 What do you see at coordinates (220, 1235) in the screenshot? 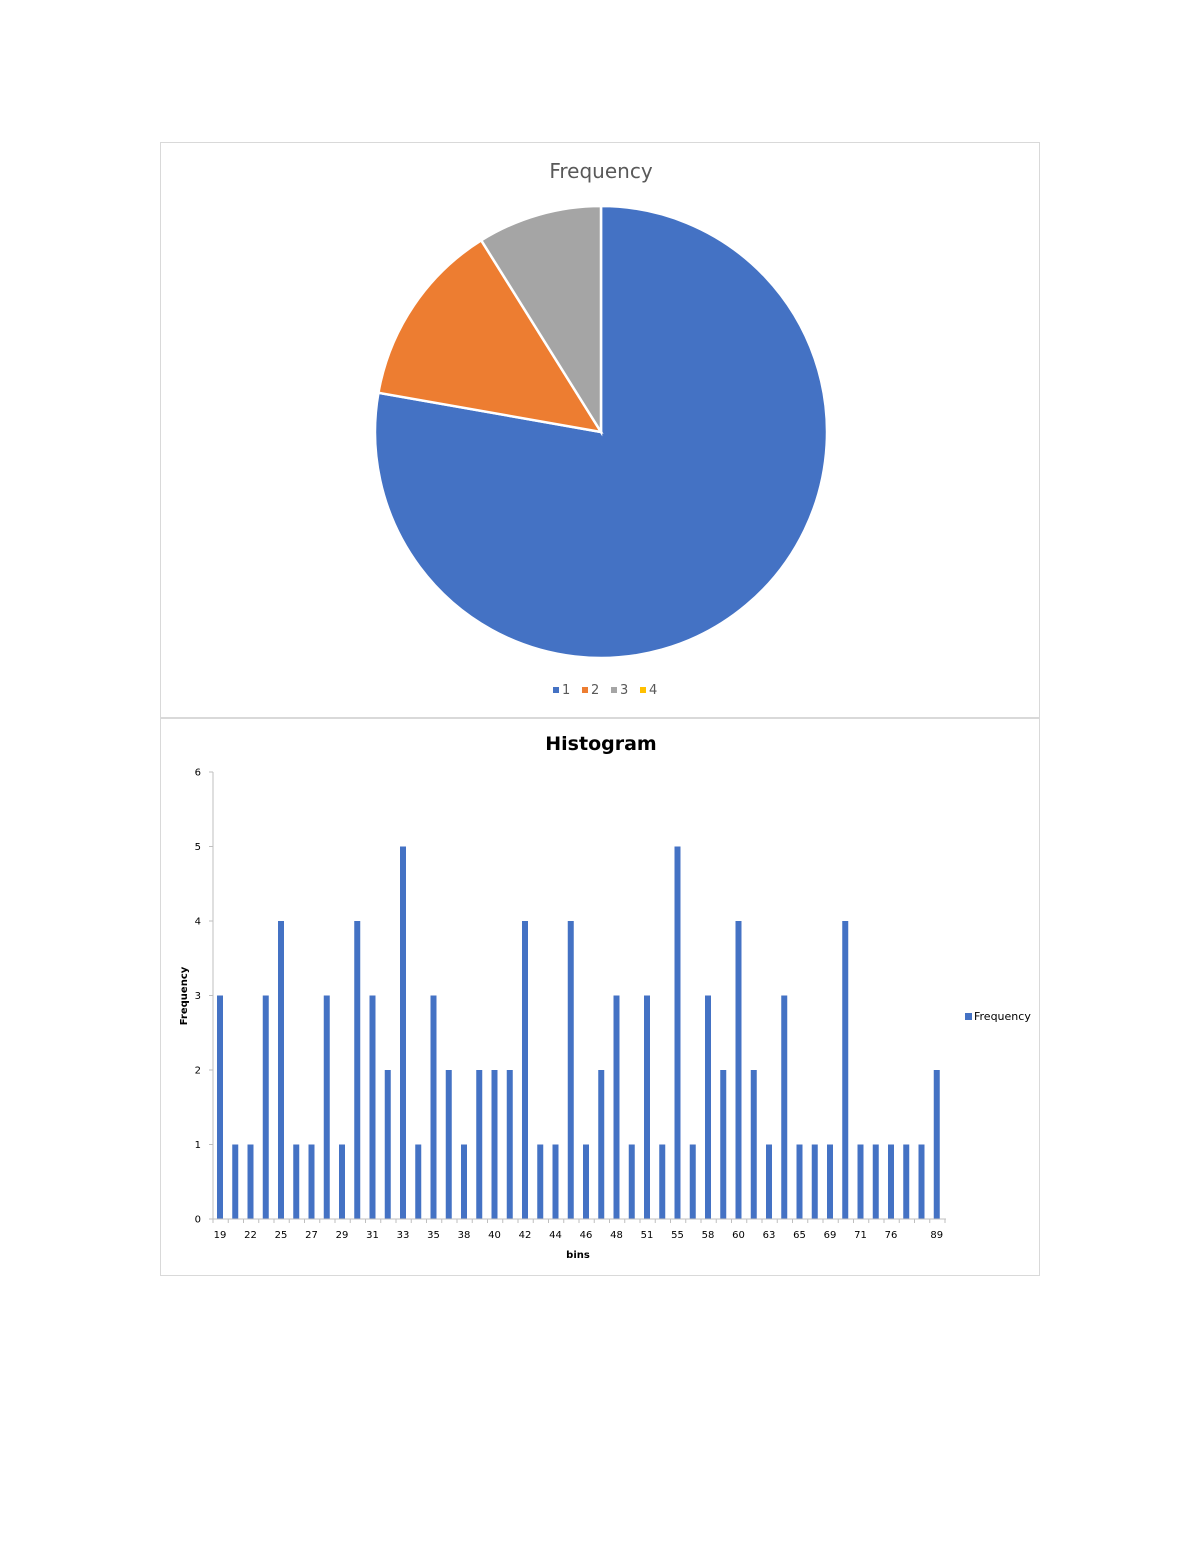
I see `x-tick-label-19: 19` at bounding box center [220, 1235].